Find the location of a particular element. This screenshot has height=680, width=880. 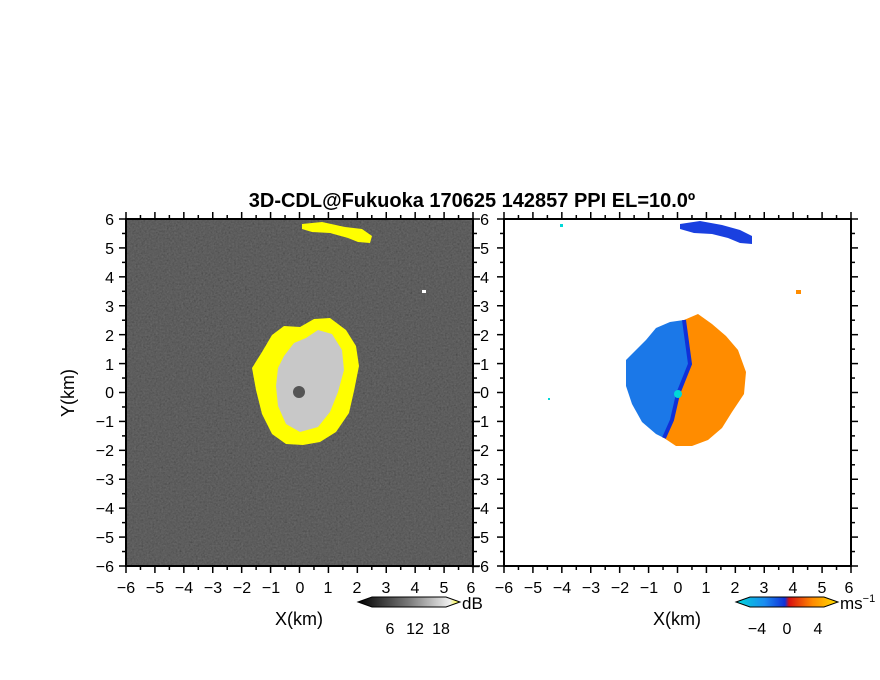

velocity-colorbar-unit: ms−1 is located at coordinates (857, 603).